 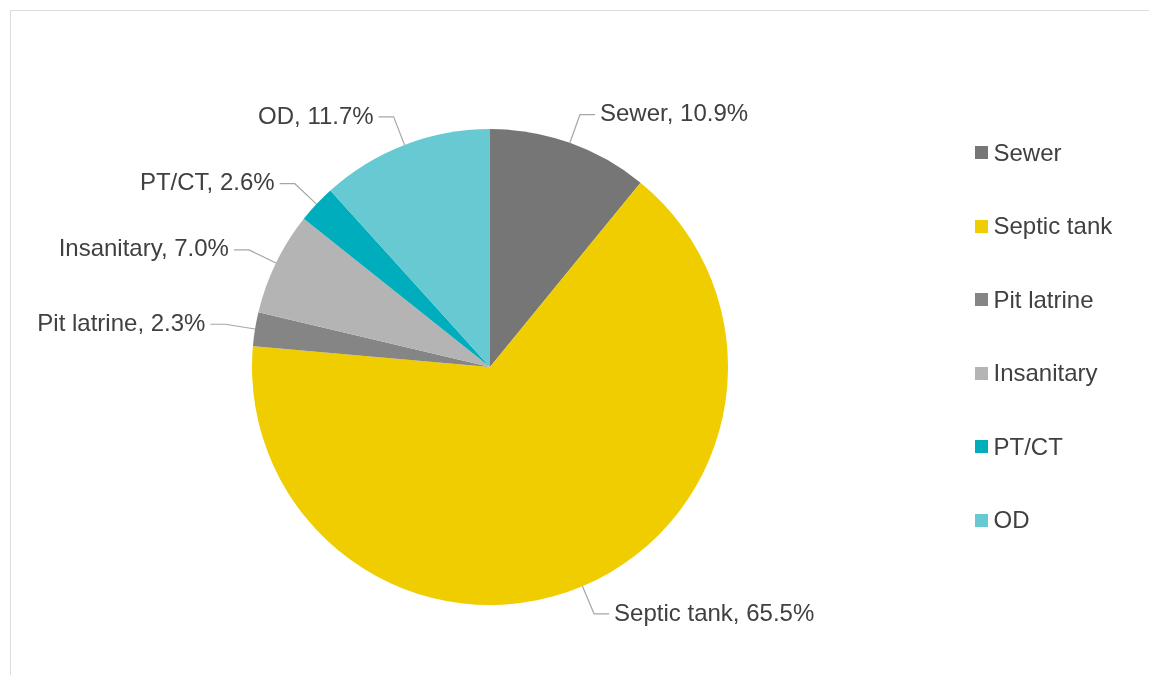 What do you see at coordinates (120, 322) in the screenshot?
I see `data-label: Pit latrine, 2.3%` at bounding box center [120, 322].